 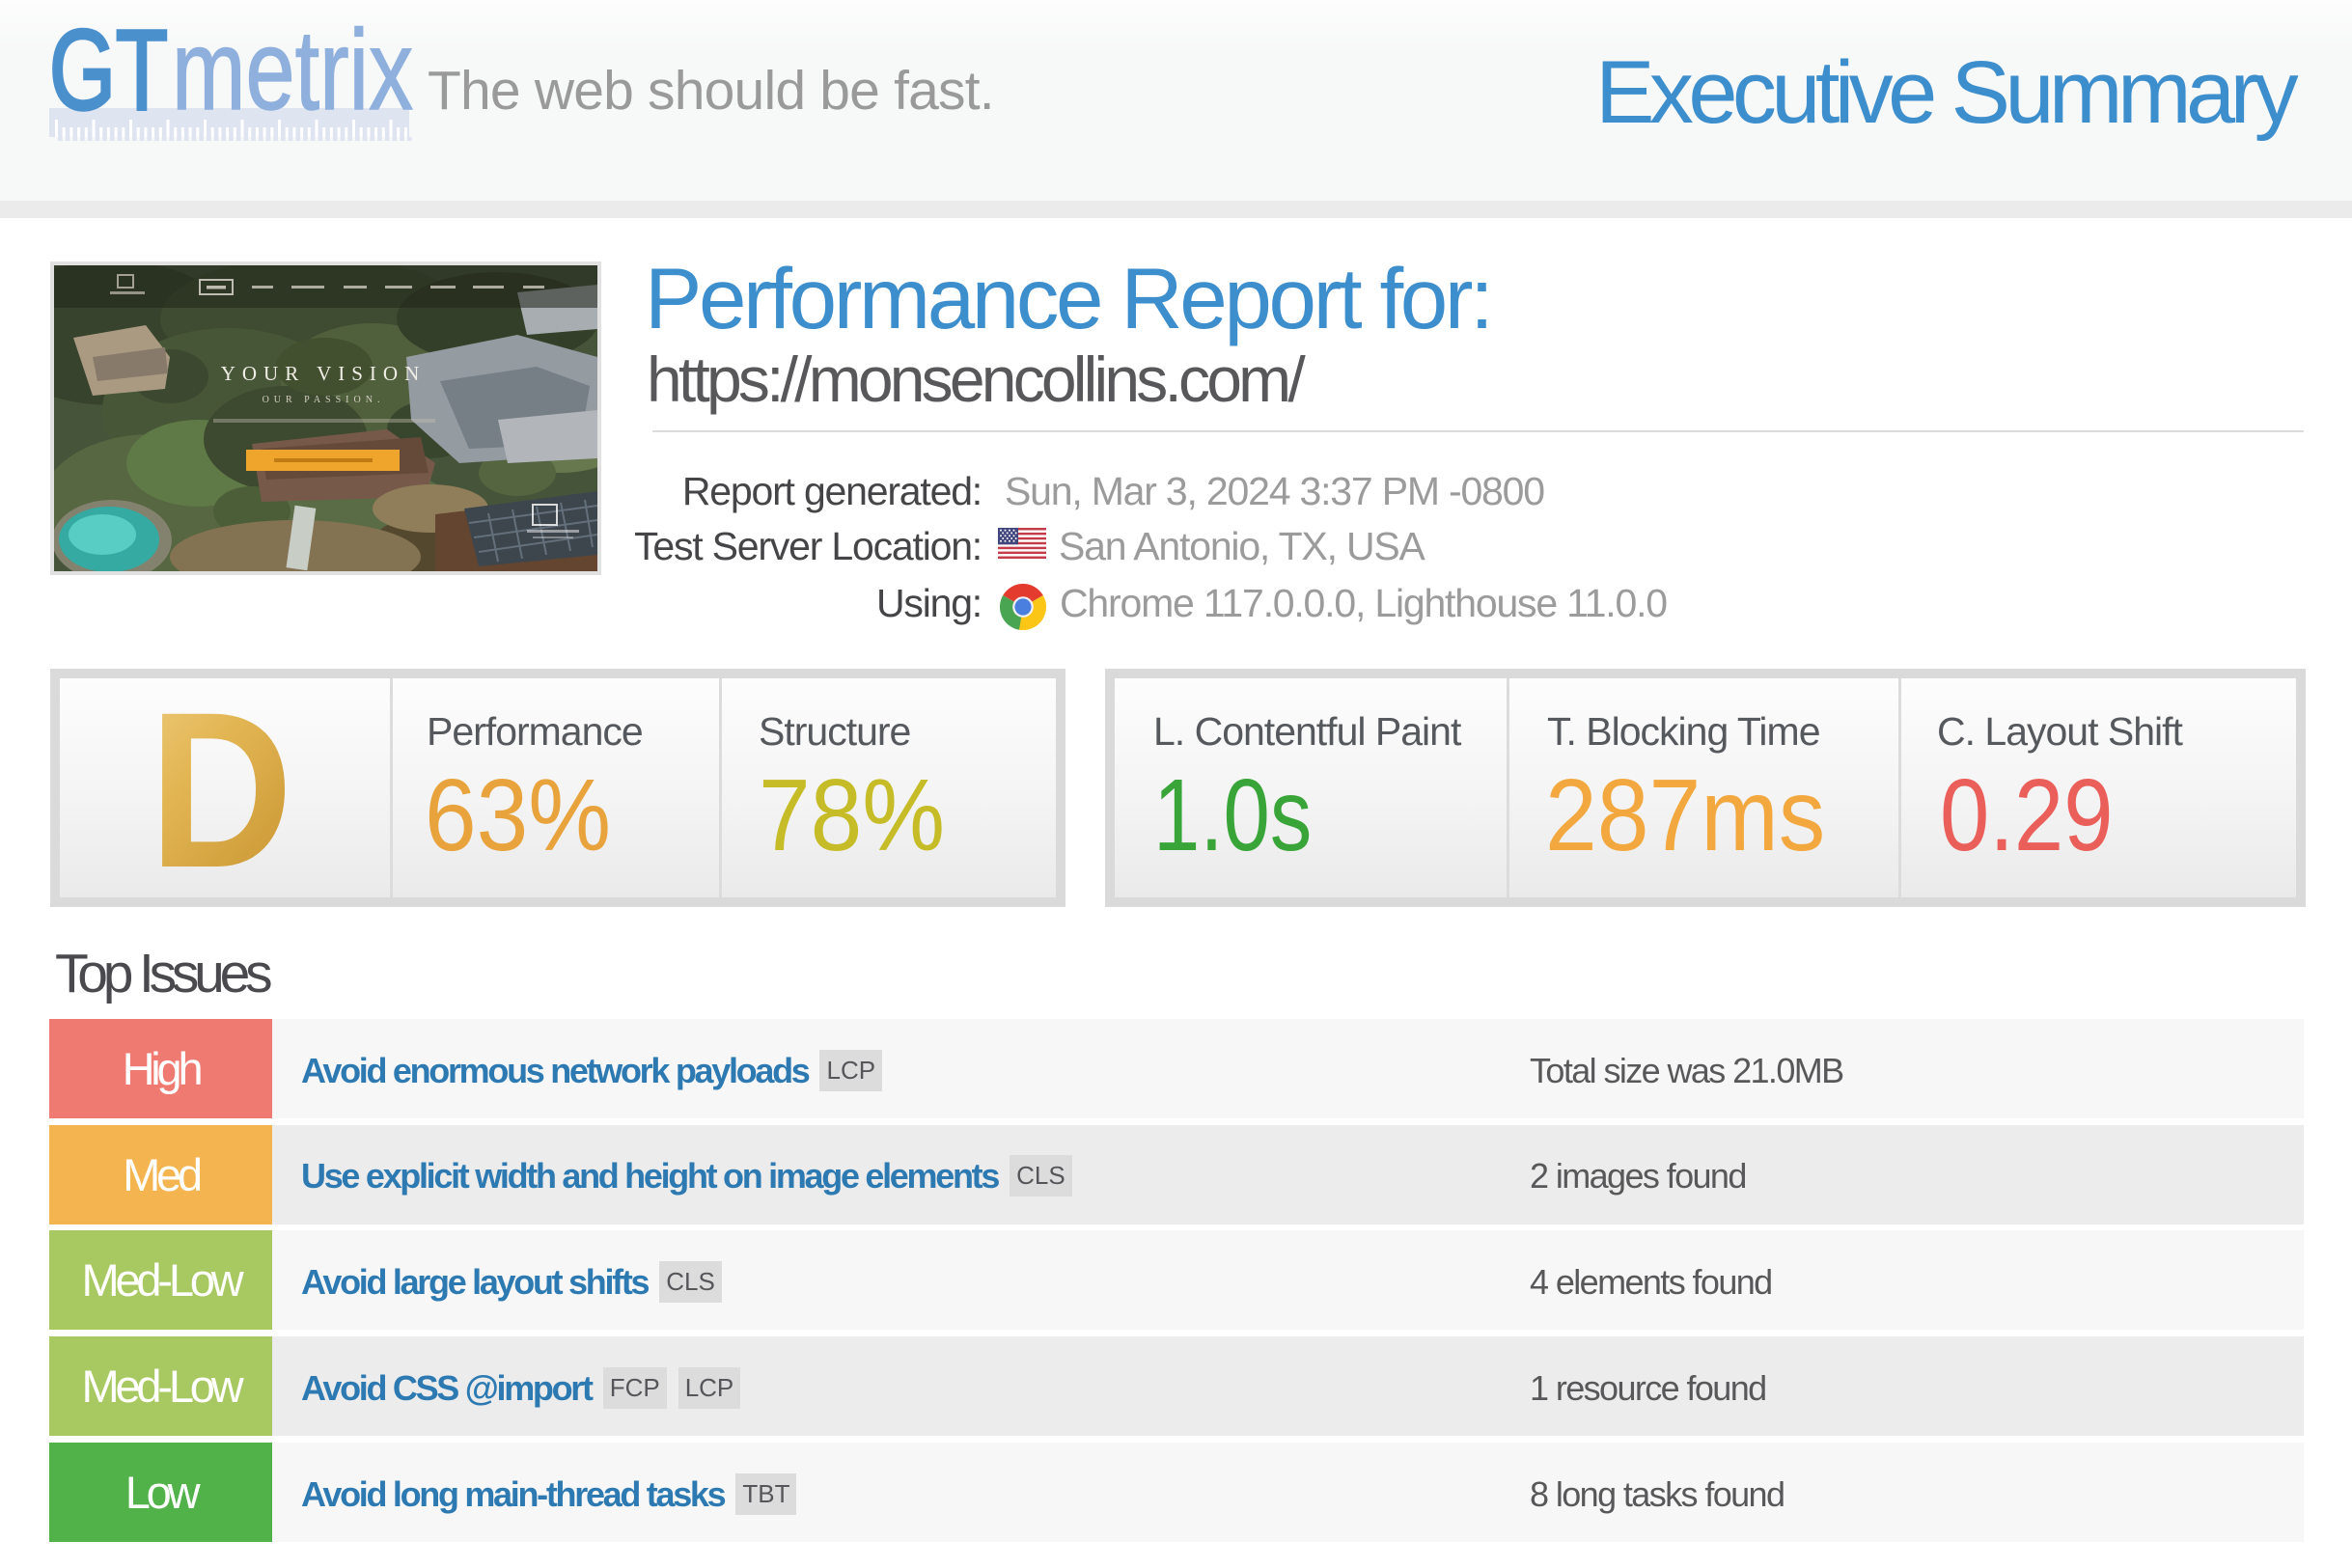 I want to click on svg-text: metrix, so click(x=292, y=76).